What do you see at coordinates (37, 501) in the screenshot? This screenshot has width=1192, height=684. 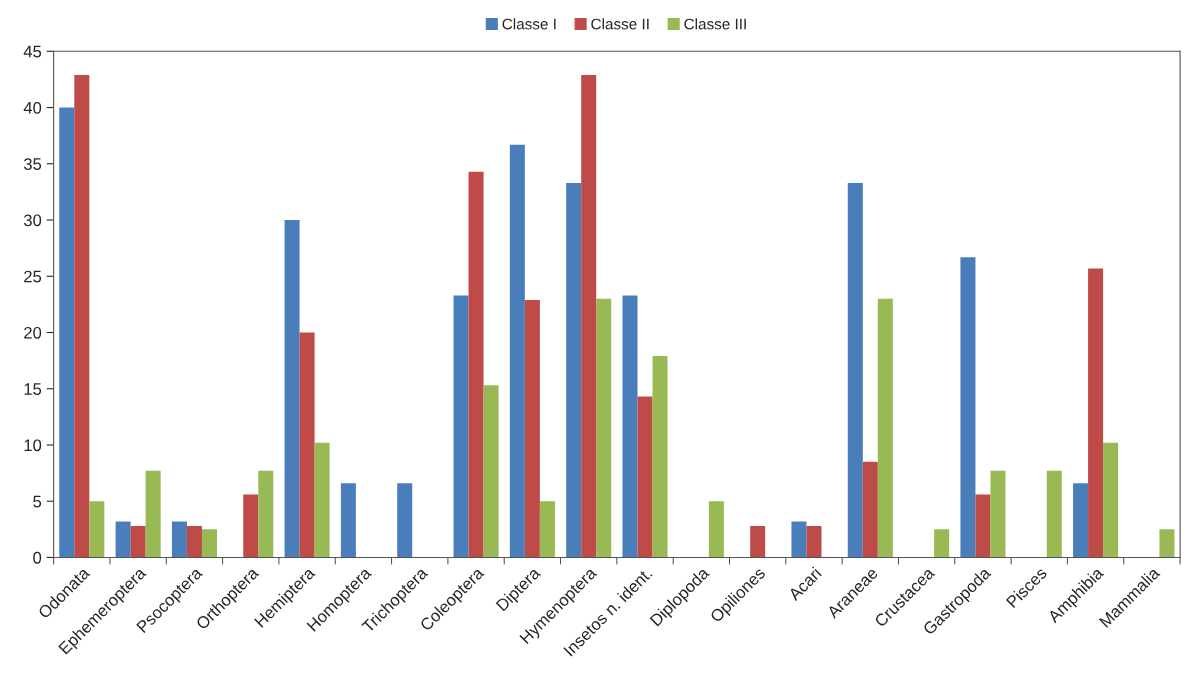 I see `y-tick-label: 5` at bounding box center [37, 501].